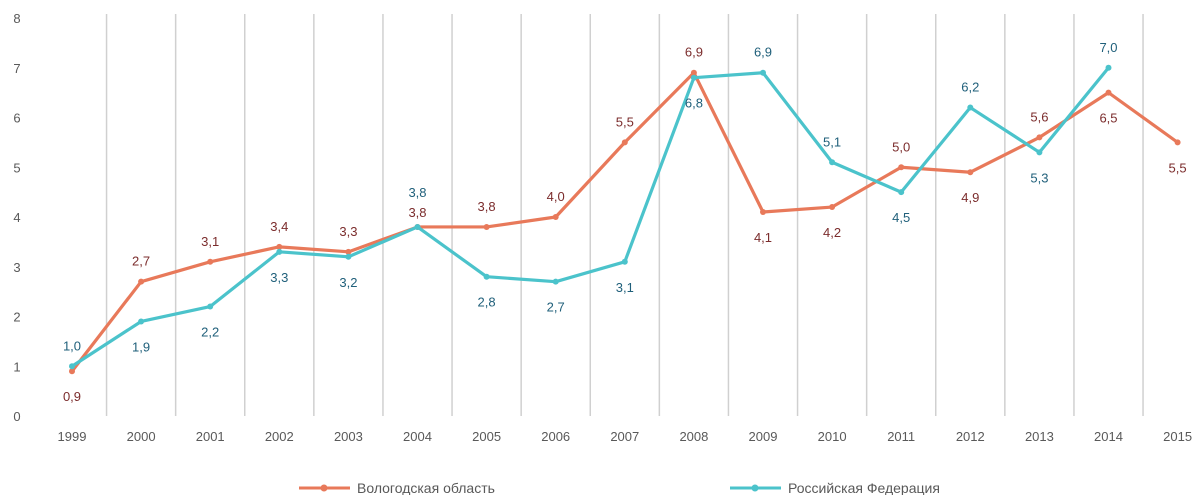  Describe the element at coordinates (72, 345) in the screenshot. I see `data-label: 1,0` at that location.